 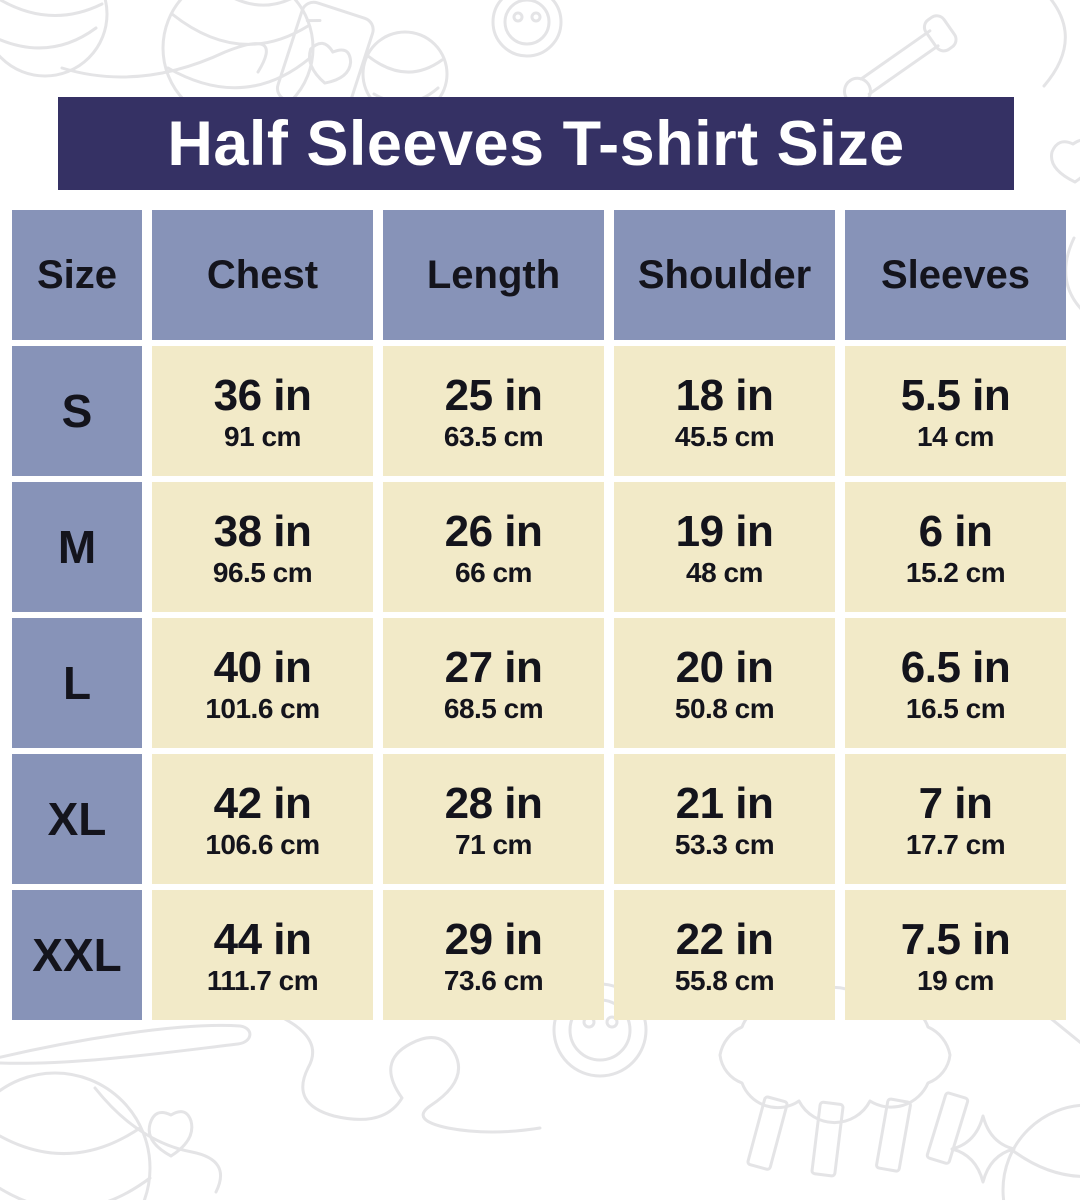 What do you see at coordinates (493, 572) in the screenshot?
I see `length-cm: 66 cm` at bounding box center [493, 572].